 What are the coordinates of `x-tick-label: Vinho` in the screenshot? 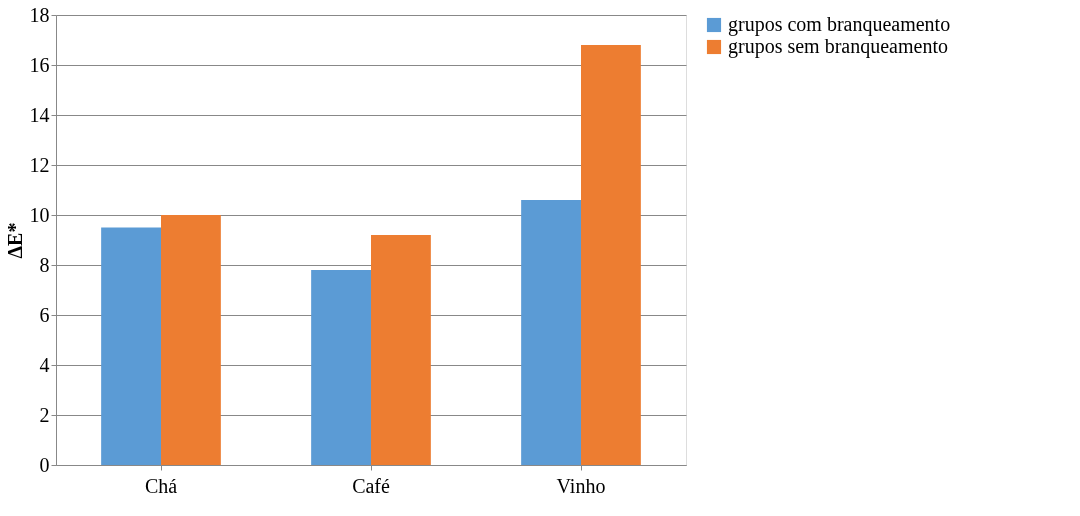 It's located at (581, 485).